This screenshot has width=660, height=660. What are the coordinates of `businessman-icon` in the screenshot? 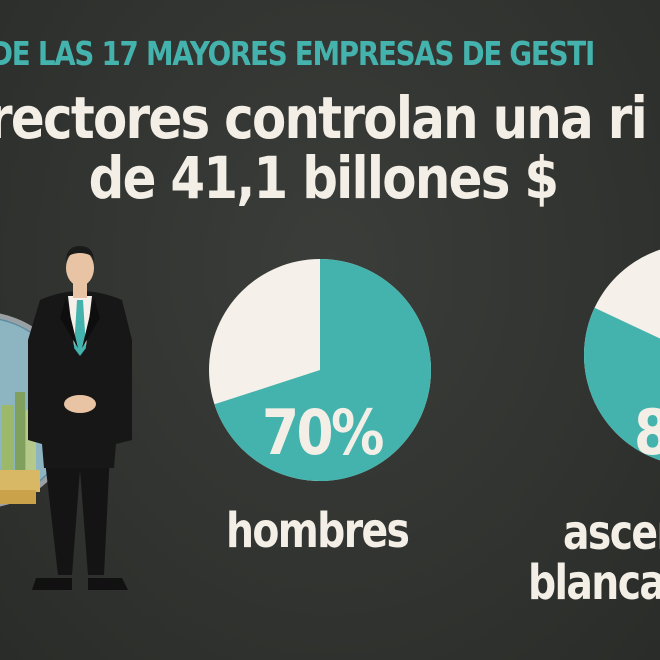 It's located at (80, 418).